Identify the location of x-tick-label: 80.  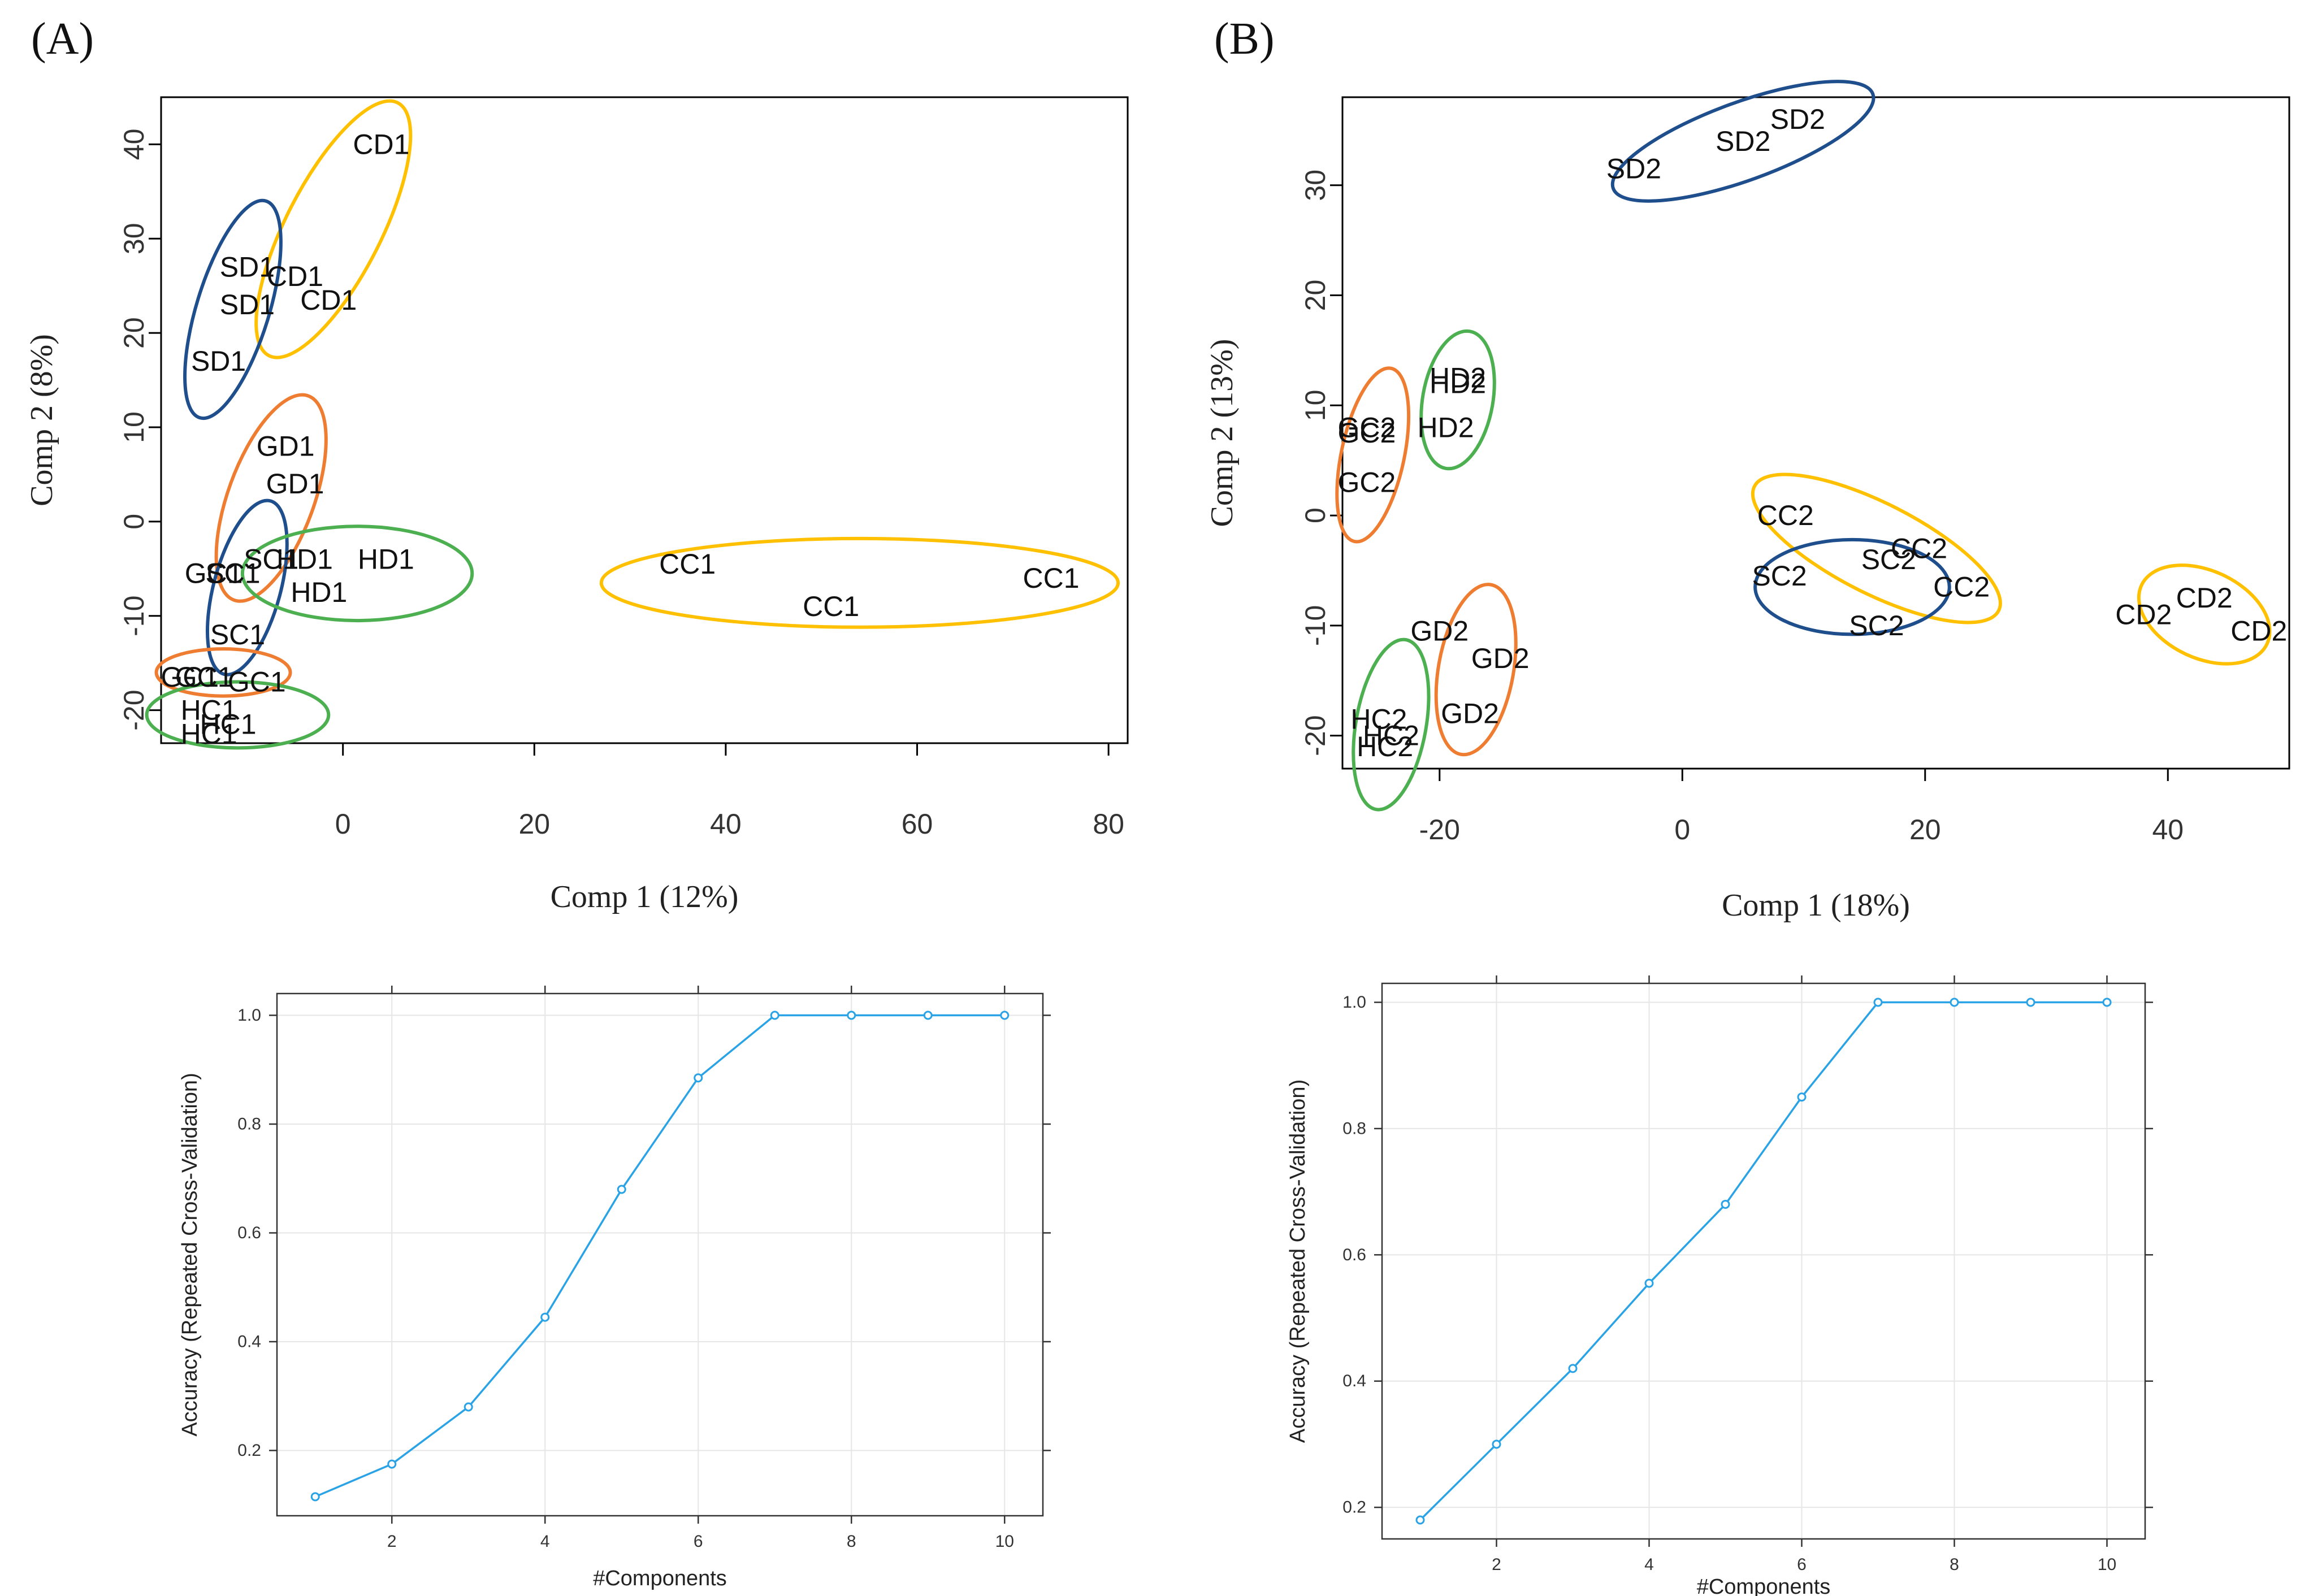
(1108, 824).